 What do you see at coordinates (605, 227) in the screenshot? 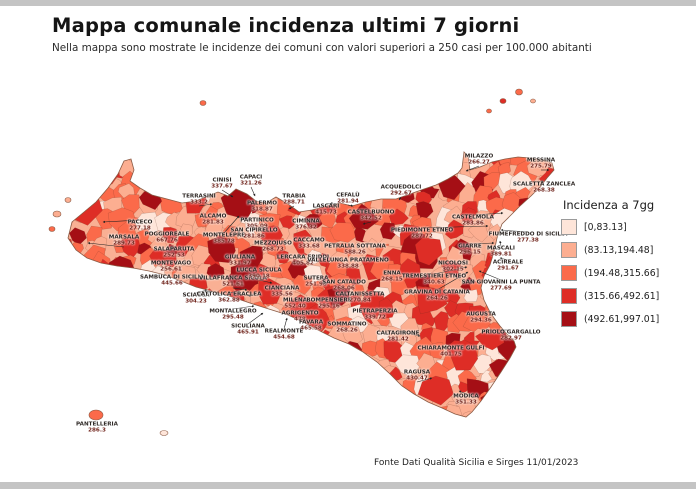
I see `legend-class-label: [0,83.13]` at bounding box center [605, 227].